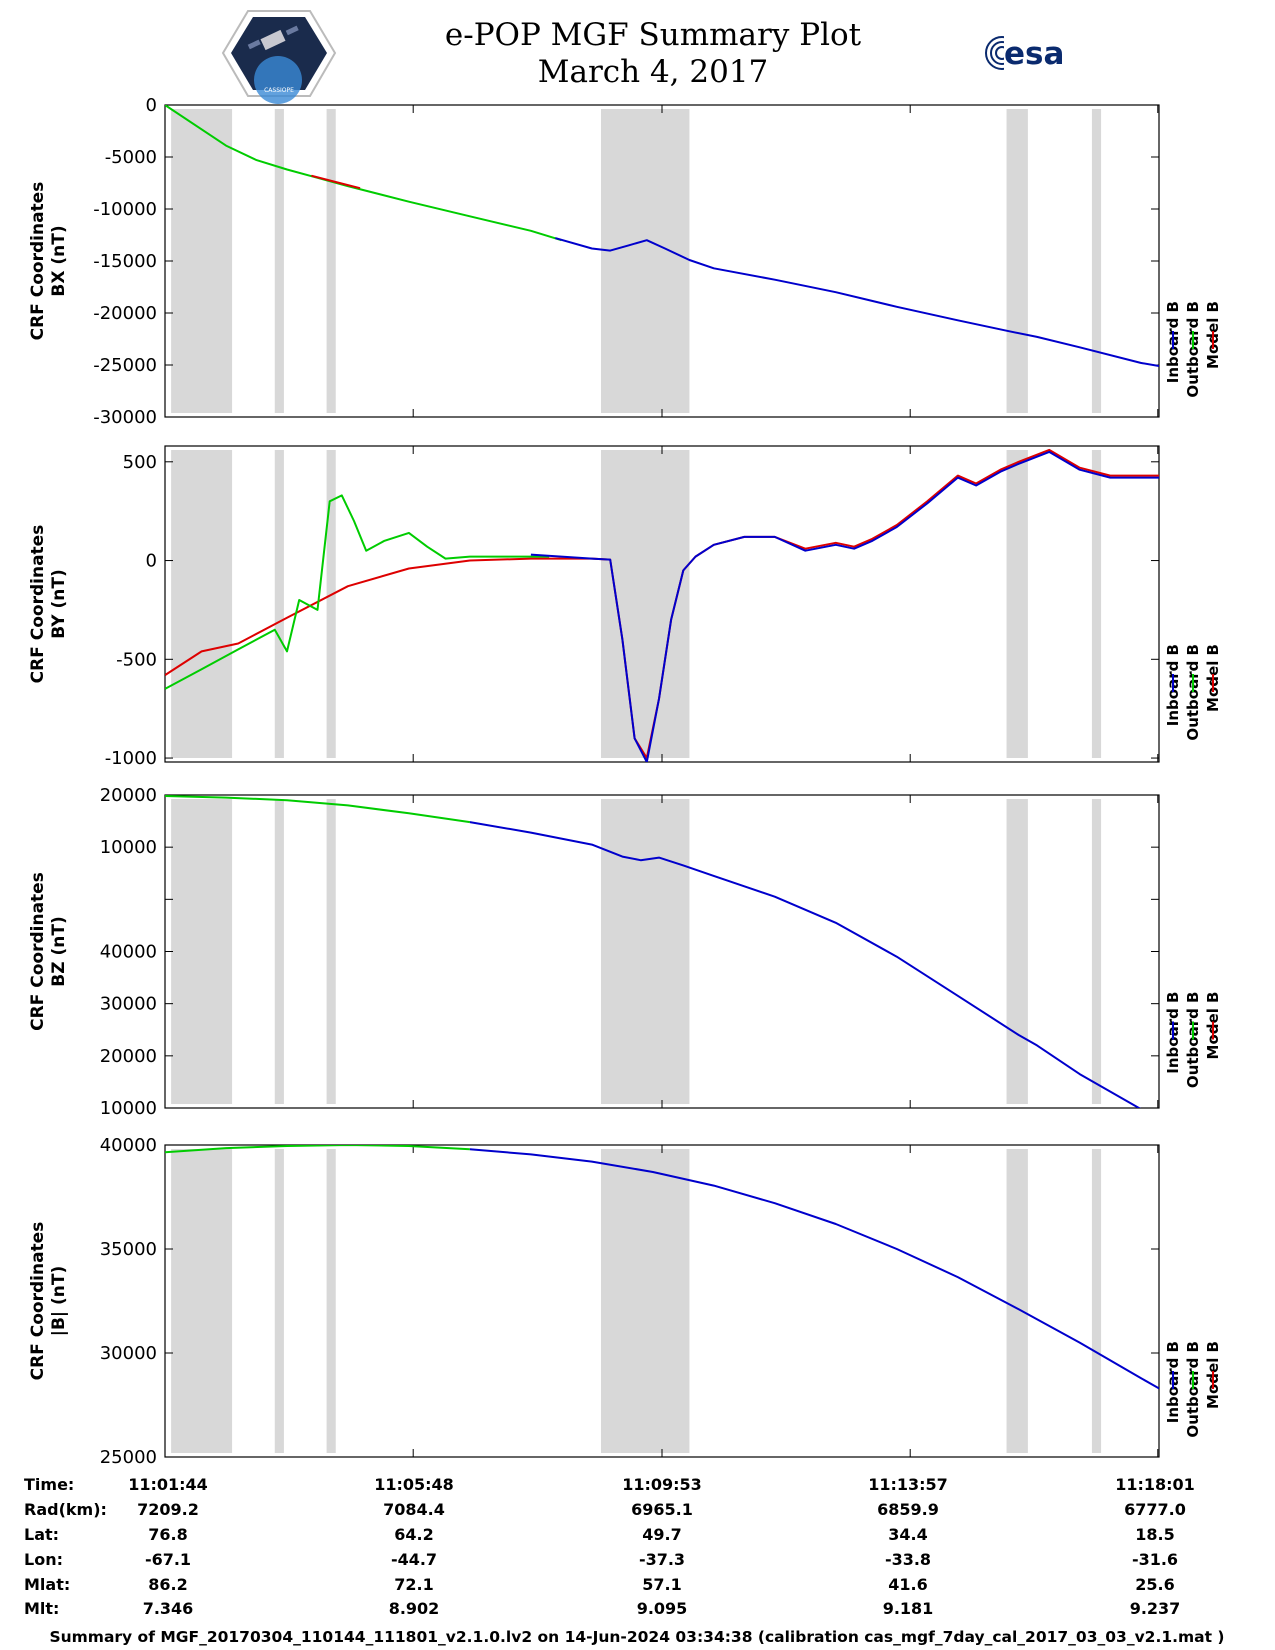 This screenshot has width=1275, height=1650. I want to click on x-tick-label: 11:18:01, so click(1155, 1484).